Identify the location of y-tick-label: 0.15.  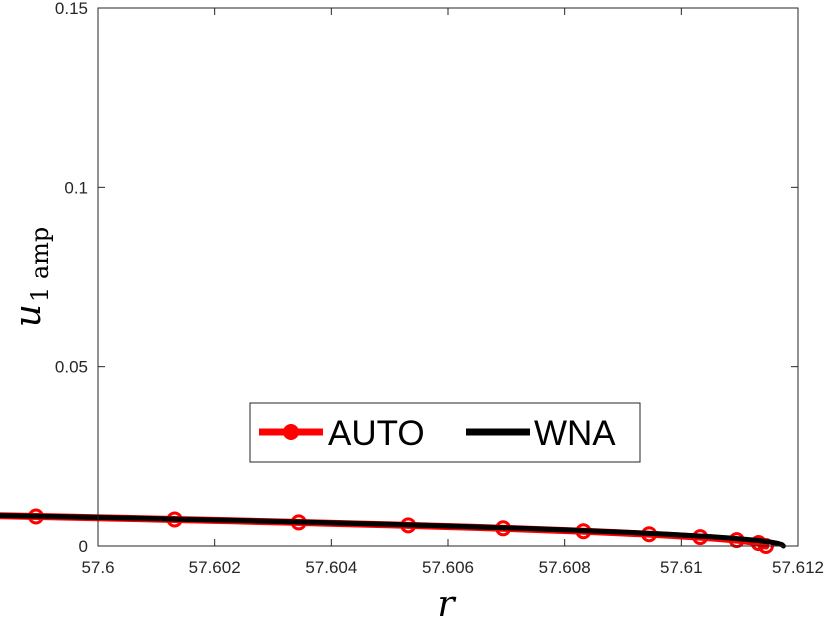
(71, 9).